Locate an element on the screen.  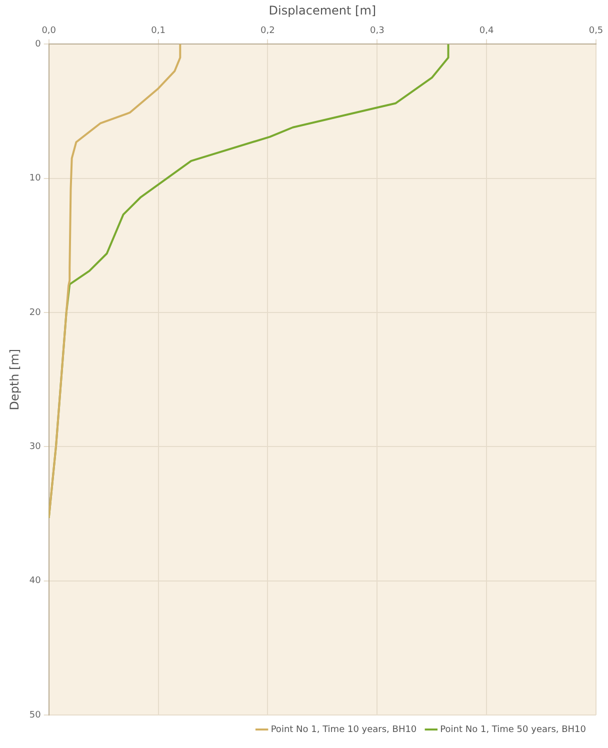
y-axis-title: Depth [m] is located at coordinates (14, 379).